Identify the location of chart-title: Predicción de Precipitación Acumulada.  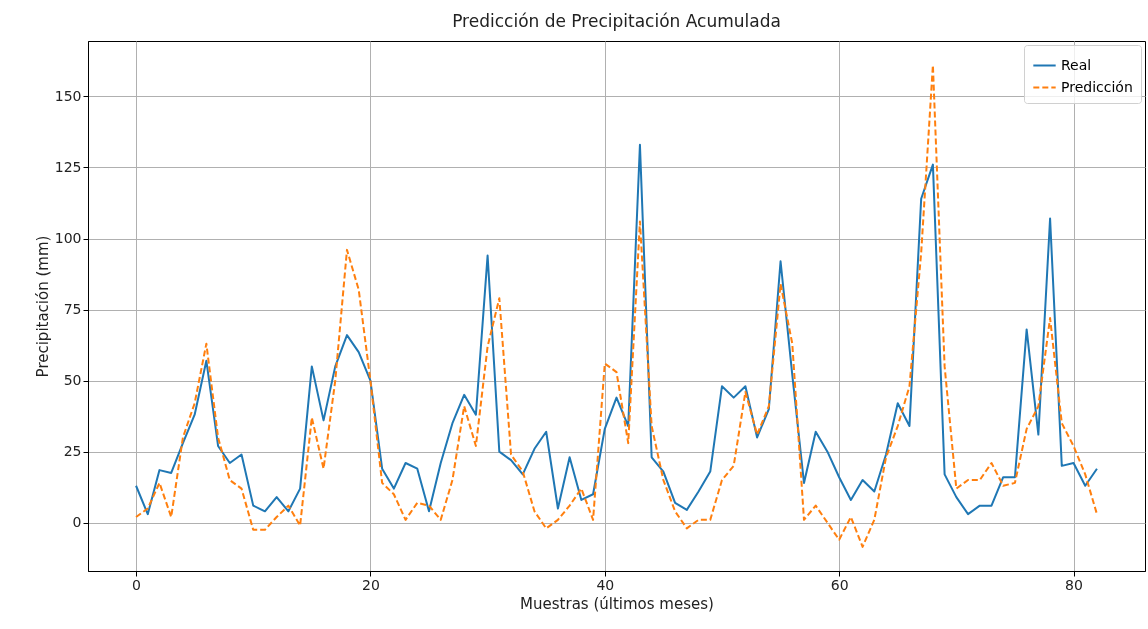
(616, 21).